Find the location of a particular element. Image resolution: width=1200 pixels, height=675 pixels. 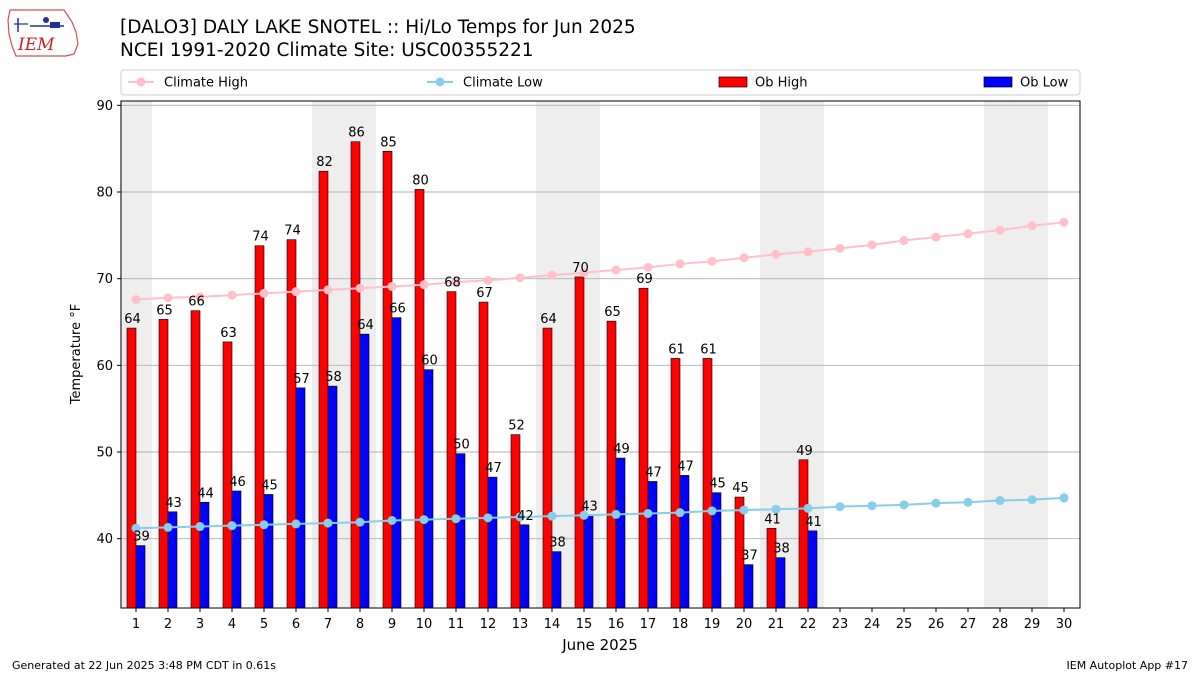

app-note: IEM Autoplot App #17 is located at coordinates (1127, 665).